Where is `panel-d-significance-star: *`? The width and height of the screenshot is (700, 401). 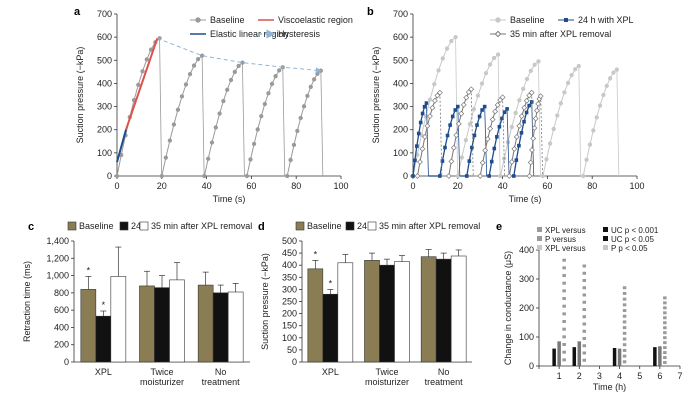
panel-d-significance-star: * is located at coordinates (316, 254).